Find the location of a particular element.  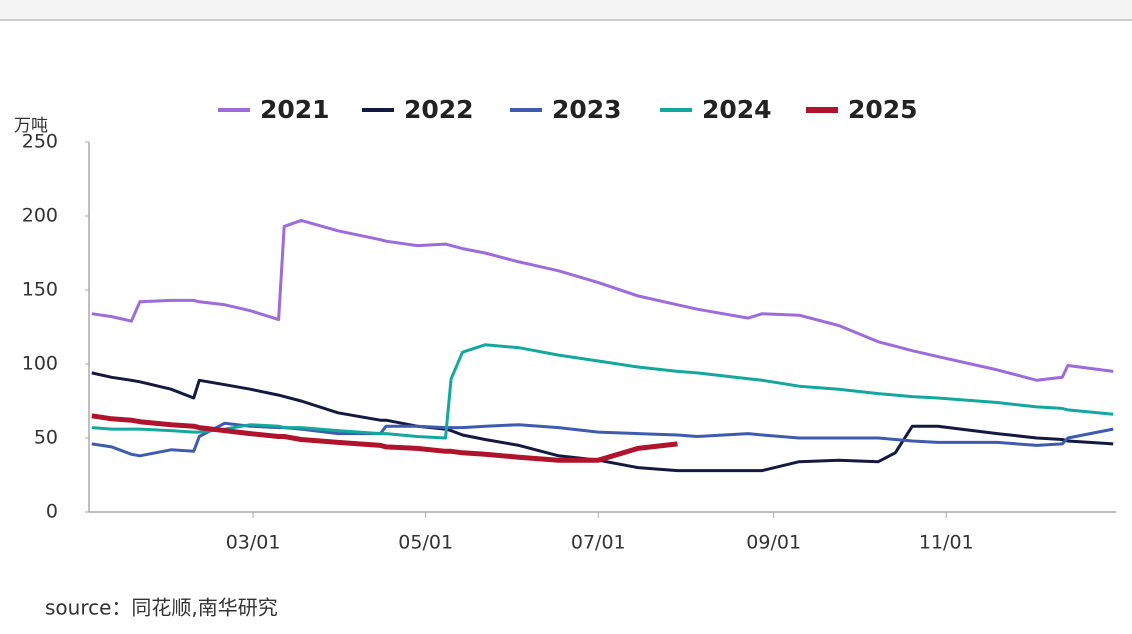

legend-label: 2021 is located at coordinates (295, 109).